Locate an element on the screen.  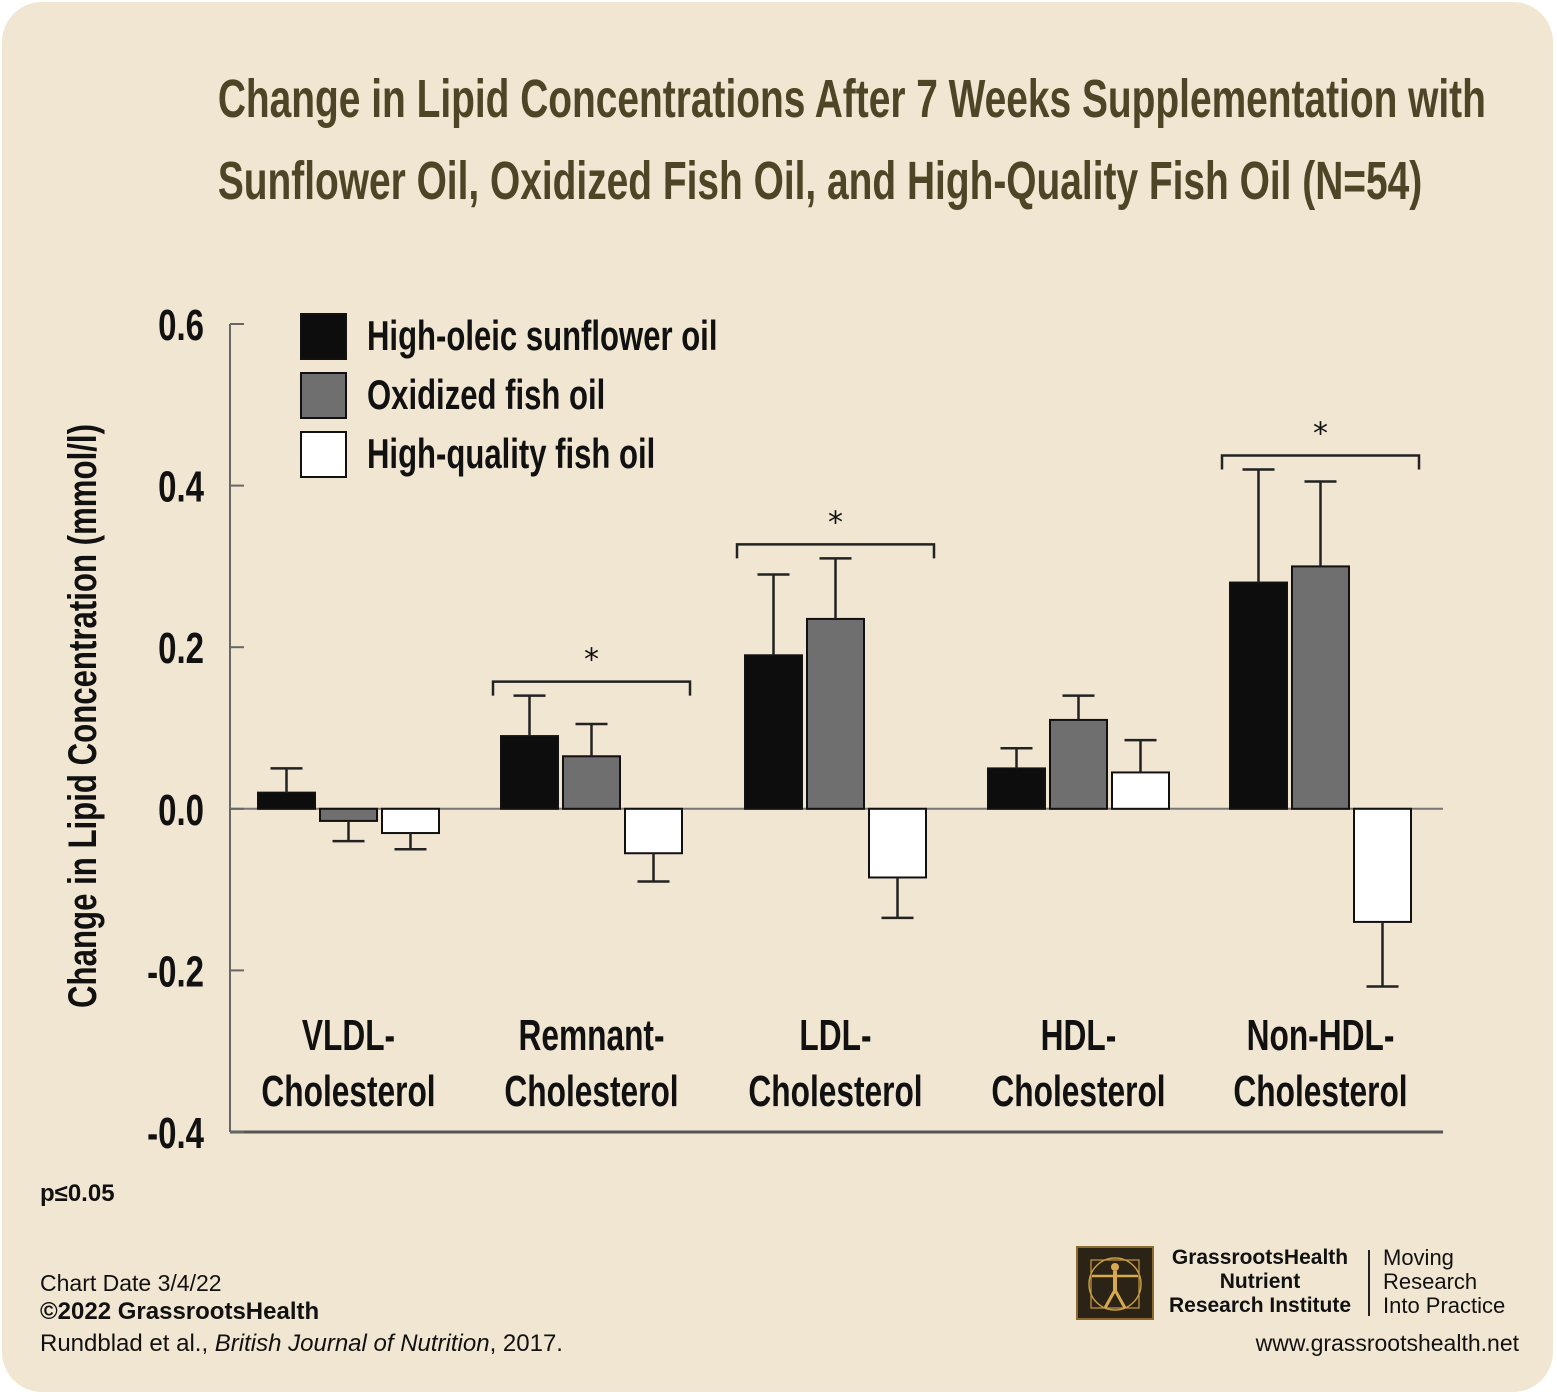
y-tick-label: -0.2 is located at coordinates (175, 972).